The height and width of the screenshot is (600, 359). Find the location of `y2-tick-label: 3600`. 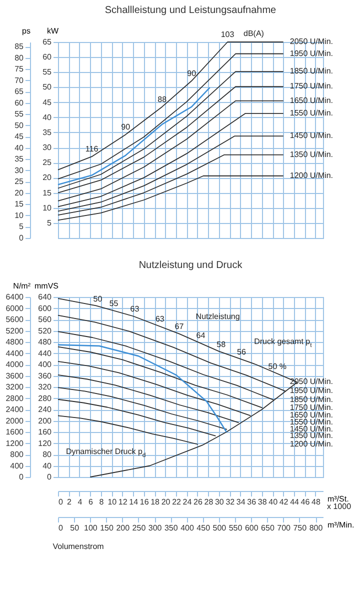

y2-tick-label: 3600 is located at coordinates (15, 375).